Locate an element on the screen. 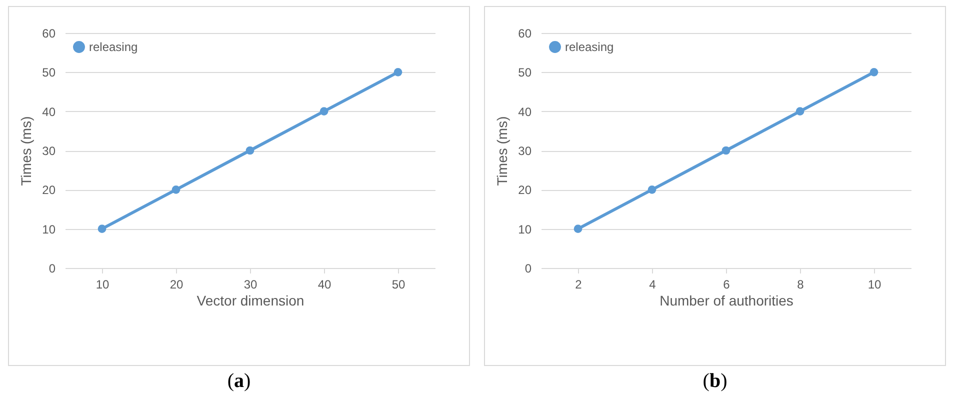 The image size is (961, 414). x-axis-title: Number of authorities is located at coordinates (727, 300).